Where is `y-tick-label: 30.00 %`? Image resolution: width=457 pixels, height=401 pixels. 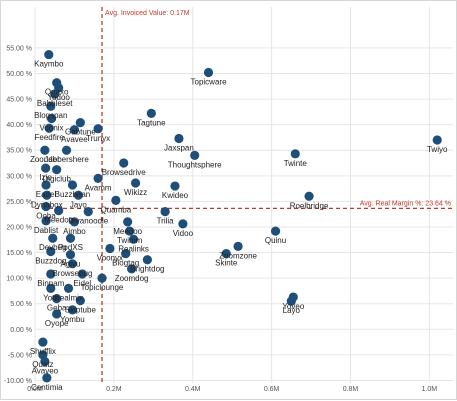 y-tick-label: 30.00 % is located at coordinates (19, 176).